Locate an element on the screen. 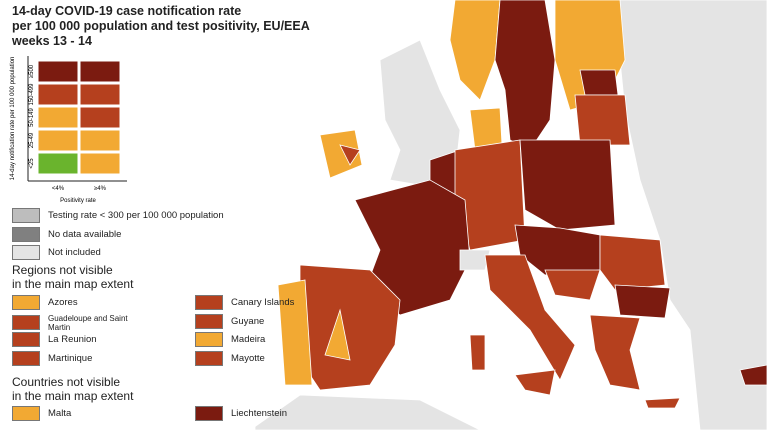 The height and width of the screenshot is (430, 767). spain-central is located at coordinates (337, 334).